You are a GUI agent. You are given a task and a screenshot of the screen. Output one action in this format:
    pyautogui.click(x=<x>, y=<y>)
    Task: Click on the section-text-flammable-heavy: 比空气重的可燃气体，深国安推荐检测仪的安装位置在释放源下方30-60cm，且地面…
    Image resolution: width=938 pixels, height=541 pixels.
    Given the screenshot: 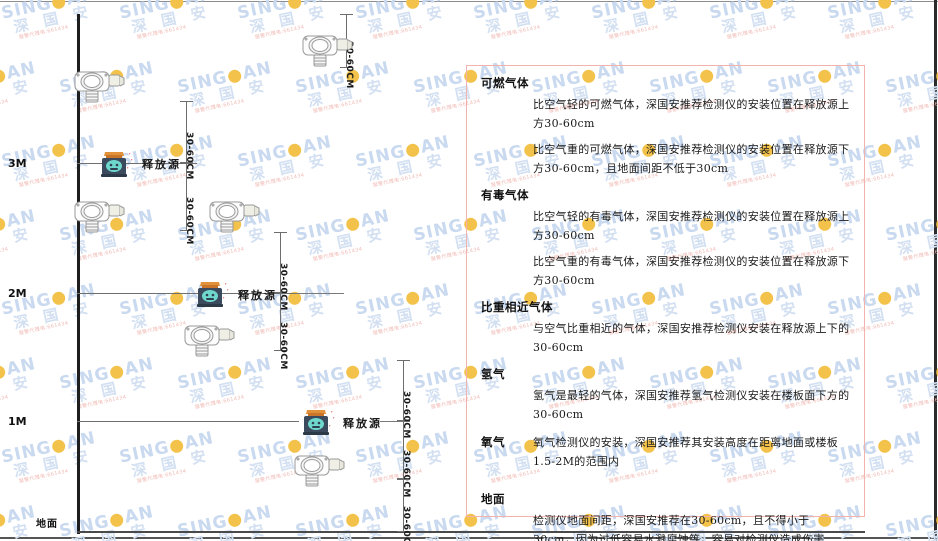 What is the action you would take?
    pyautogui.click(x=691, y=159)
    